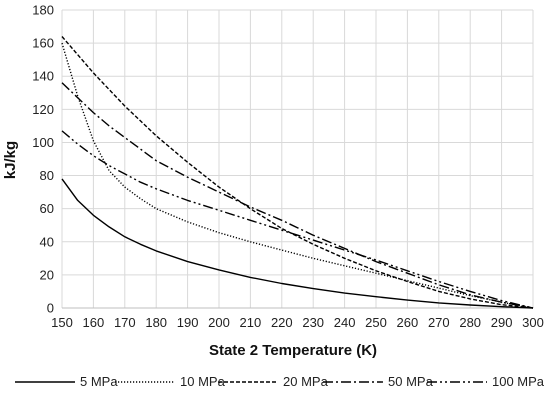 Image resolution: width=550 pixels, height=401 pixels. What do you see at coordinates (251, 322) in the screenshot?
I see `x-tick-label: 210` at bounding box center [251, 322].